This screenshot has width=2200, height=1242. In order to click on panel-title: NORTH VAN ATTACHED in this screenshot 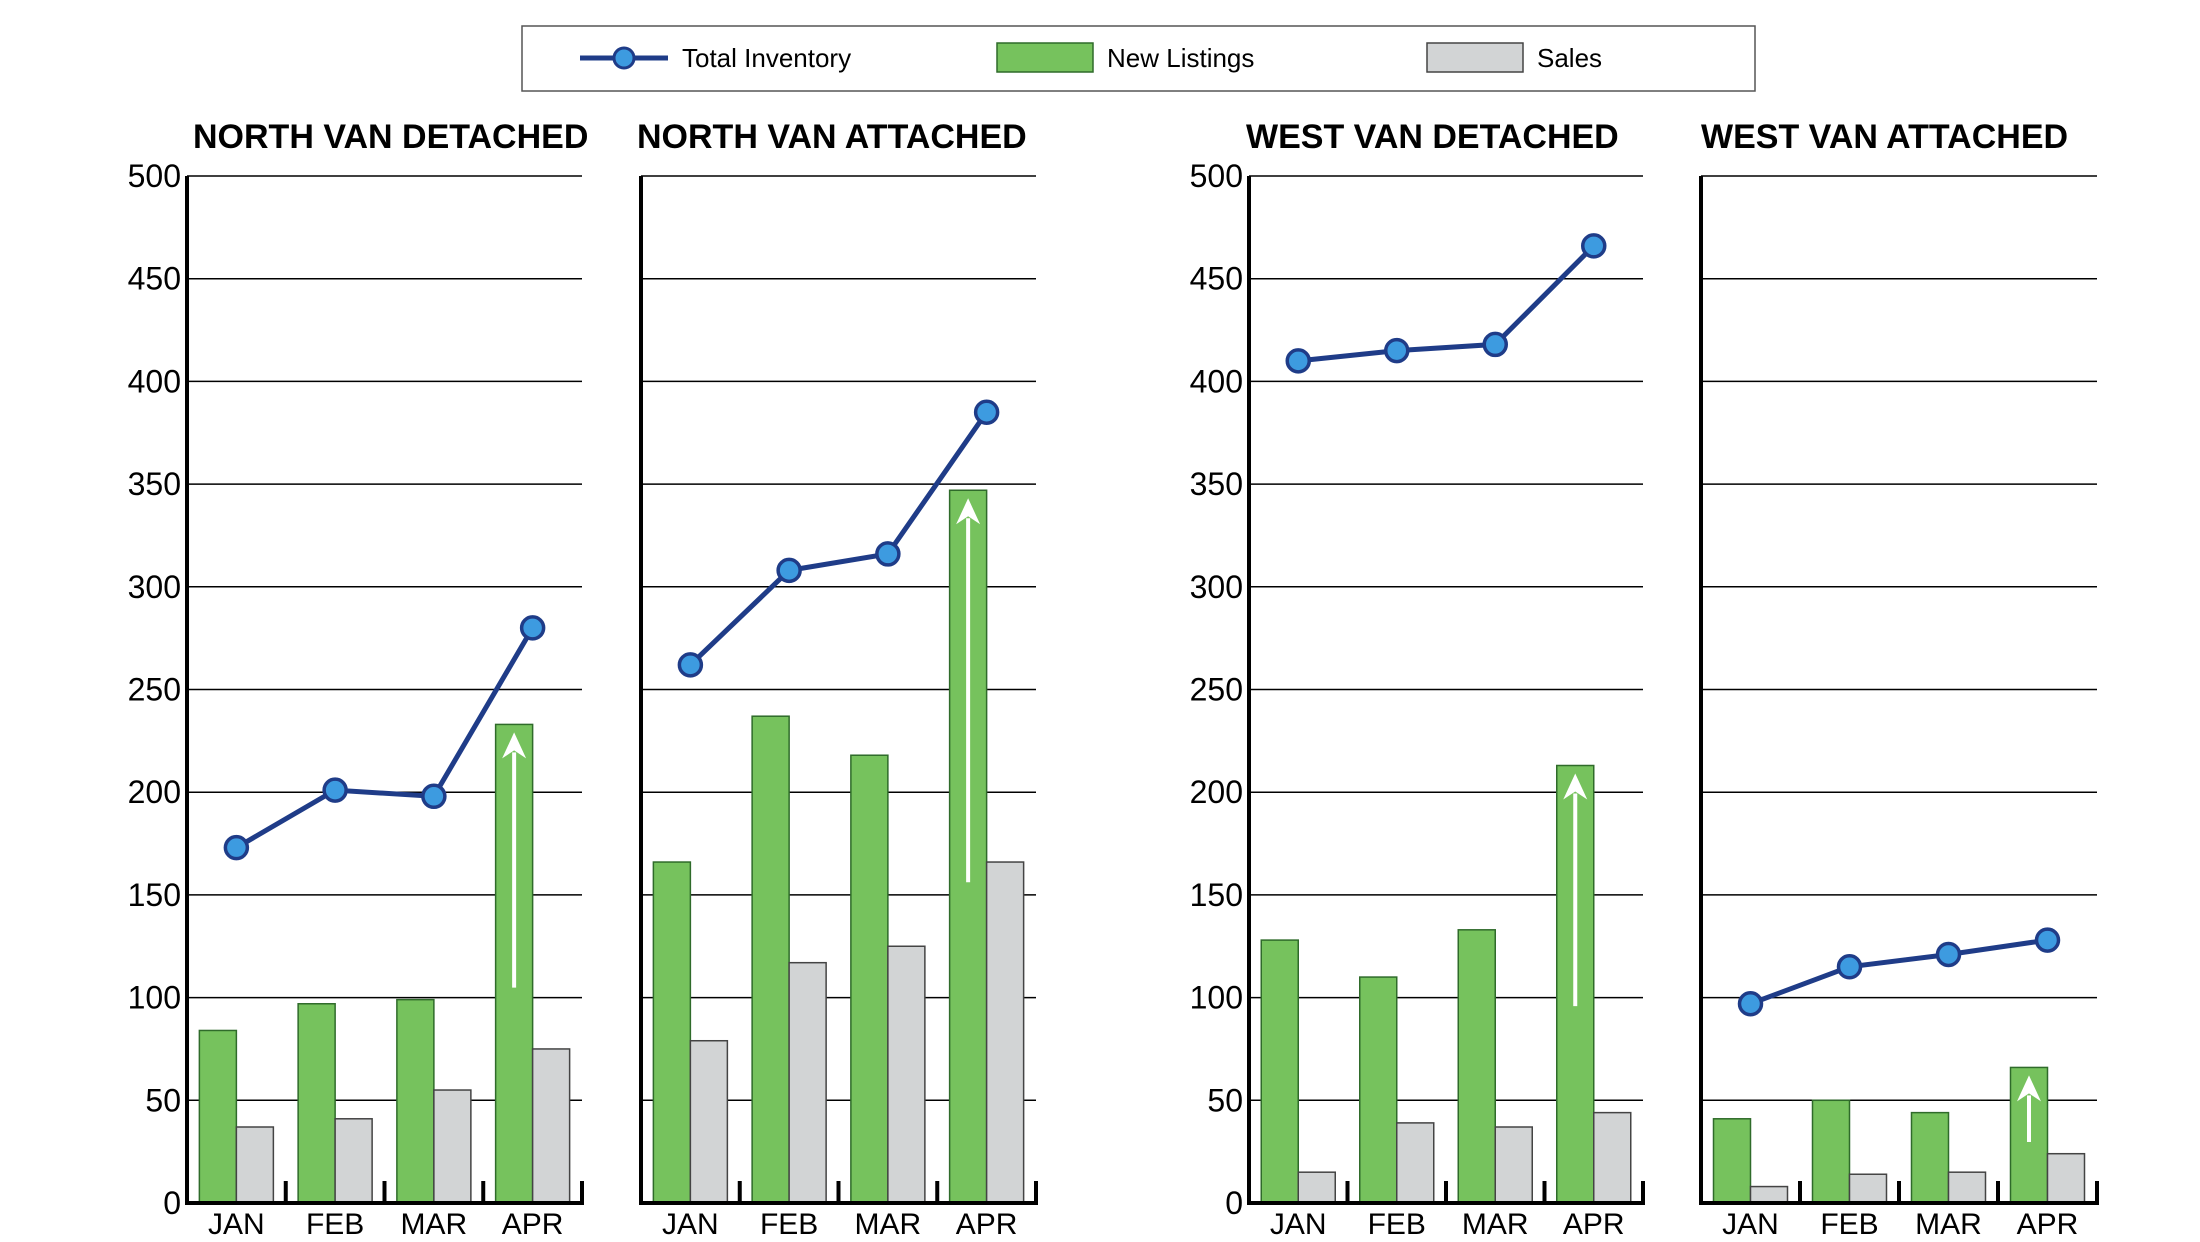, I will do `click(832, 137)`.